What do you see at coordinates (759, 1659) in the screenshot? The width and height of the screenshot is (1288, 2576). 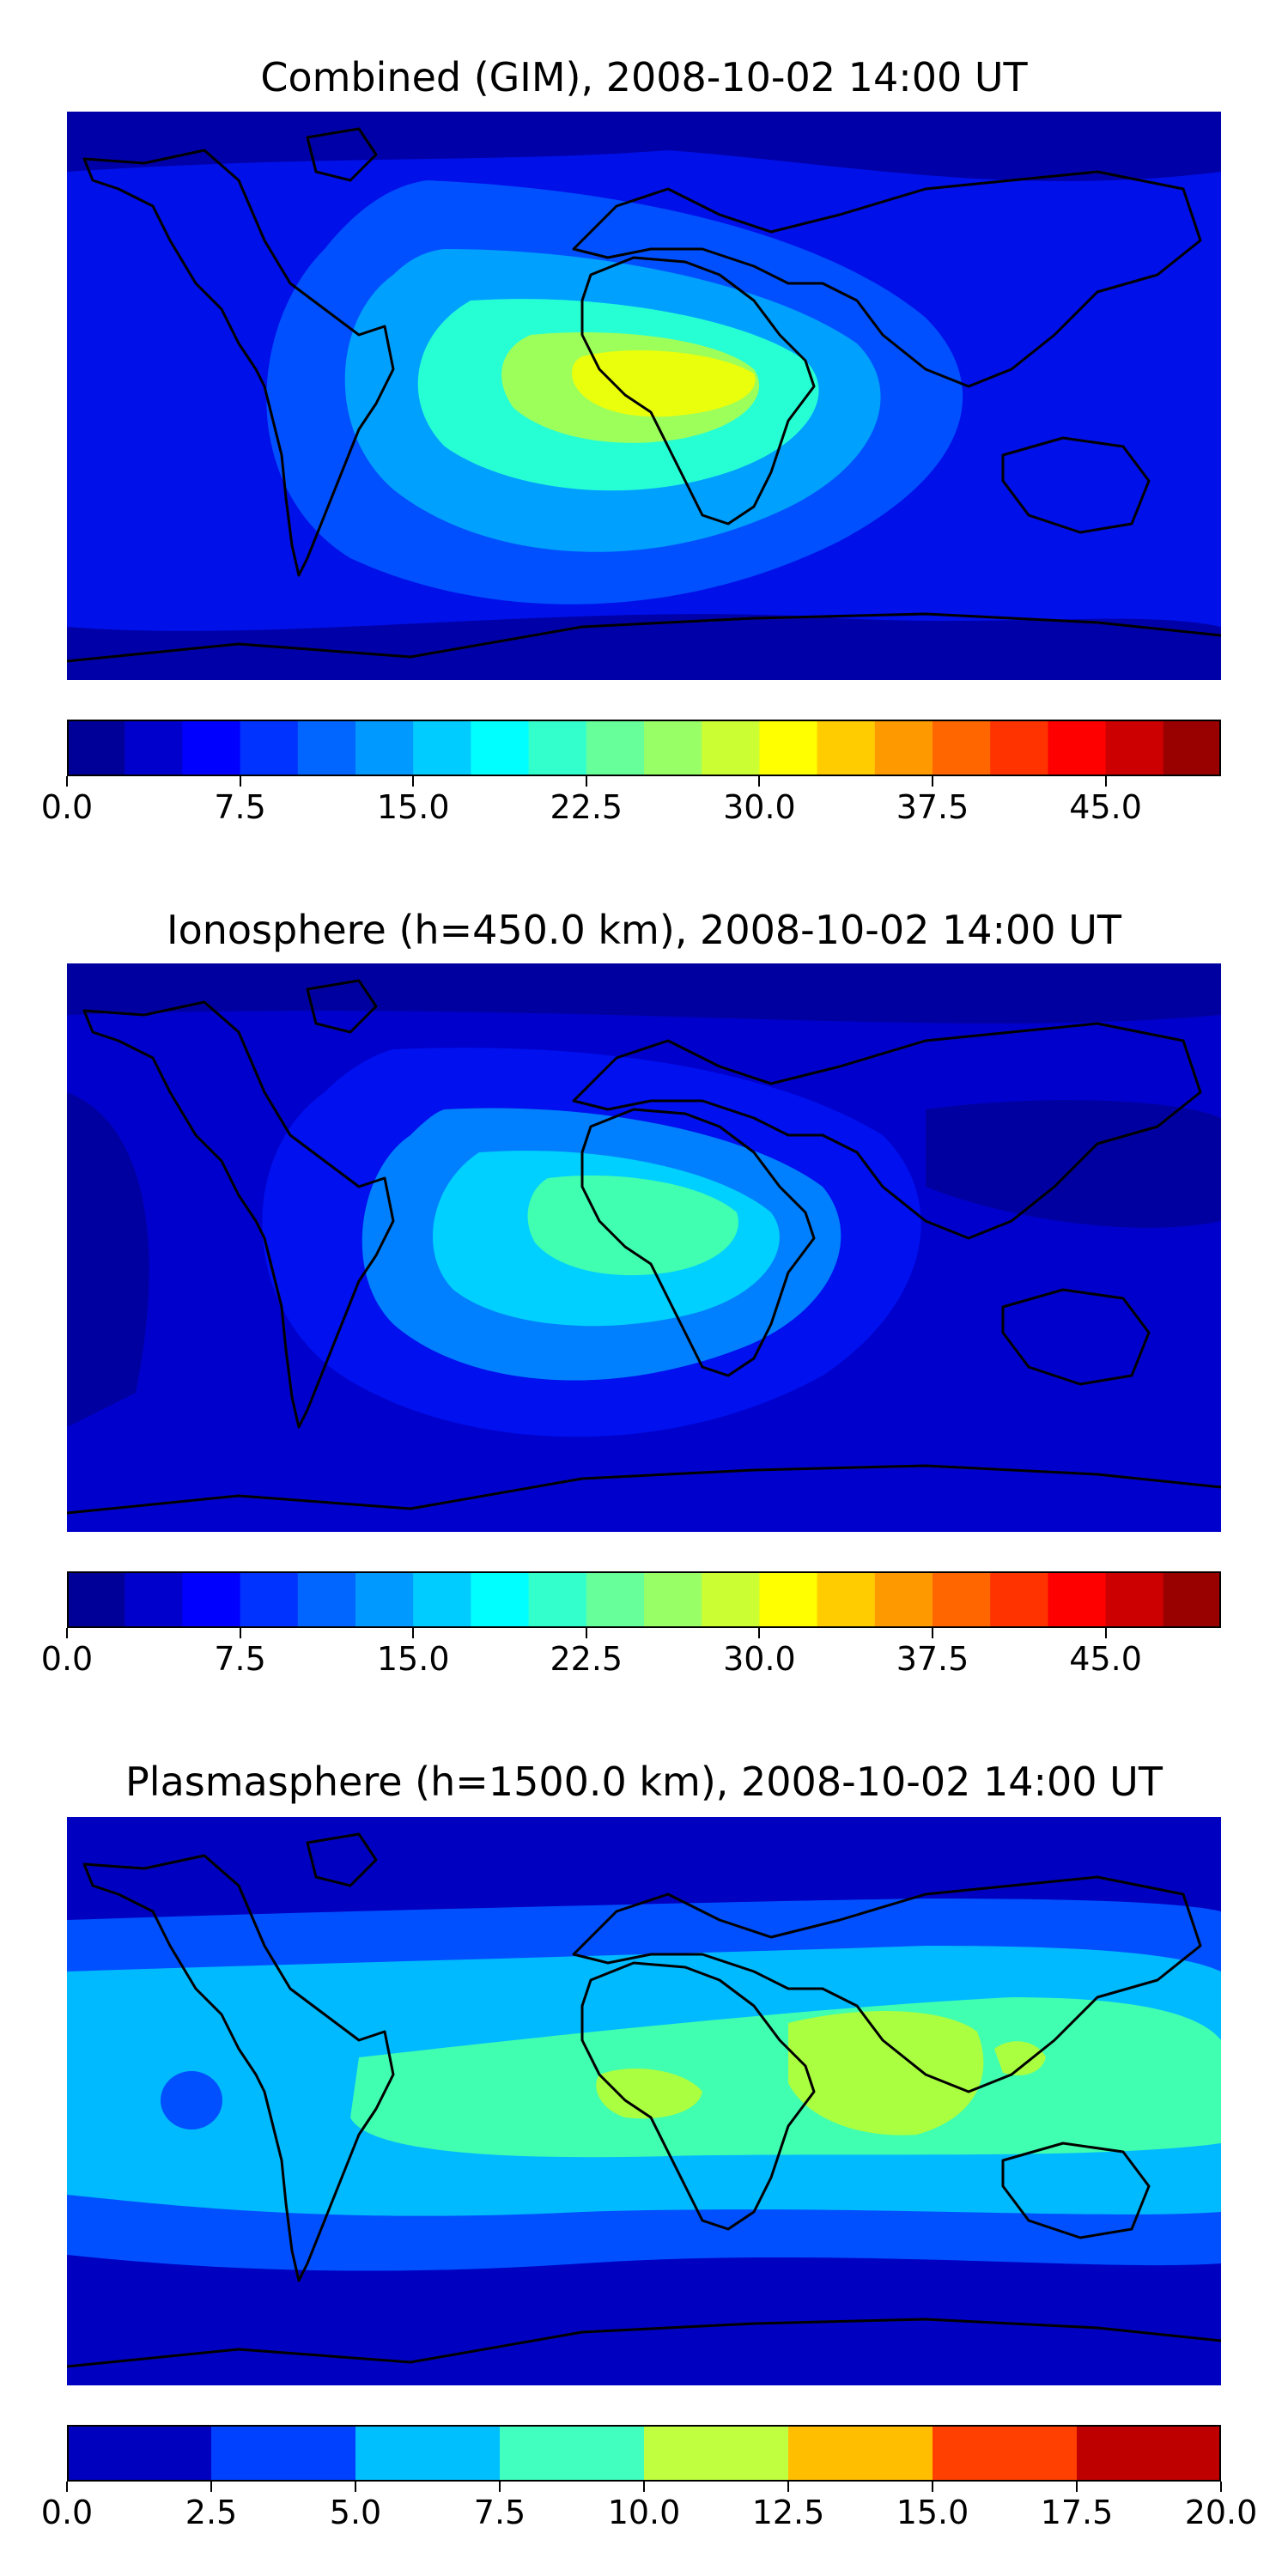 I see `colorbar-tick-label: 30.0` at bounding box center [759, 1659].